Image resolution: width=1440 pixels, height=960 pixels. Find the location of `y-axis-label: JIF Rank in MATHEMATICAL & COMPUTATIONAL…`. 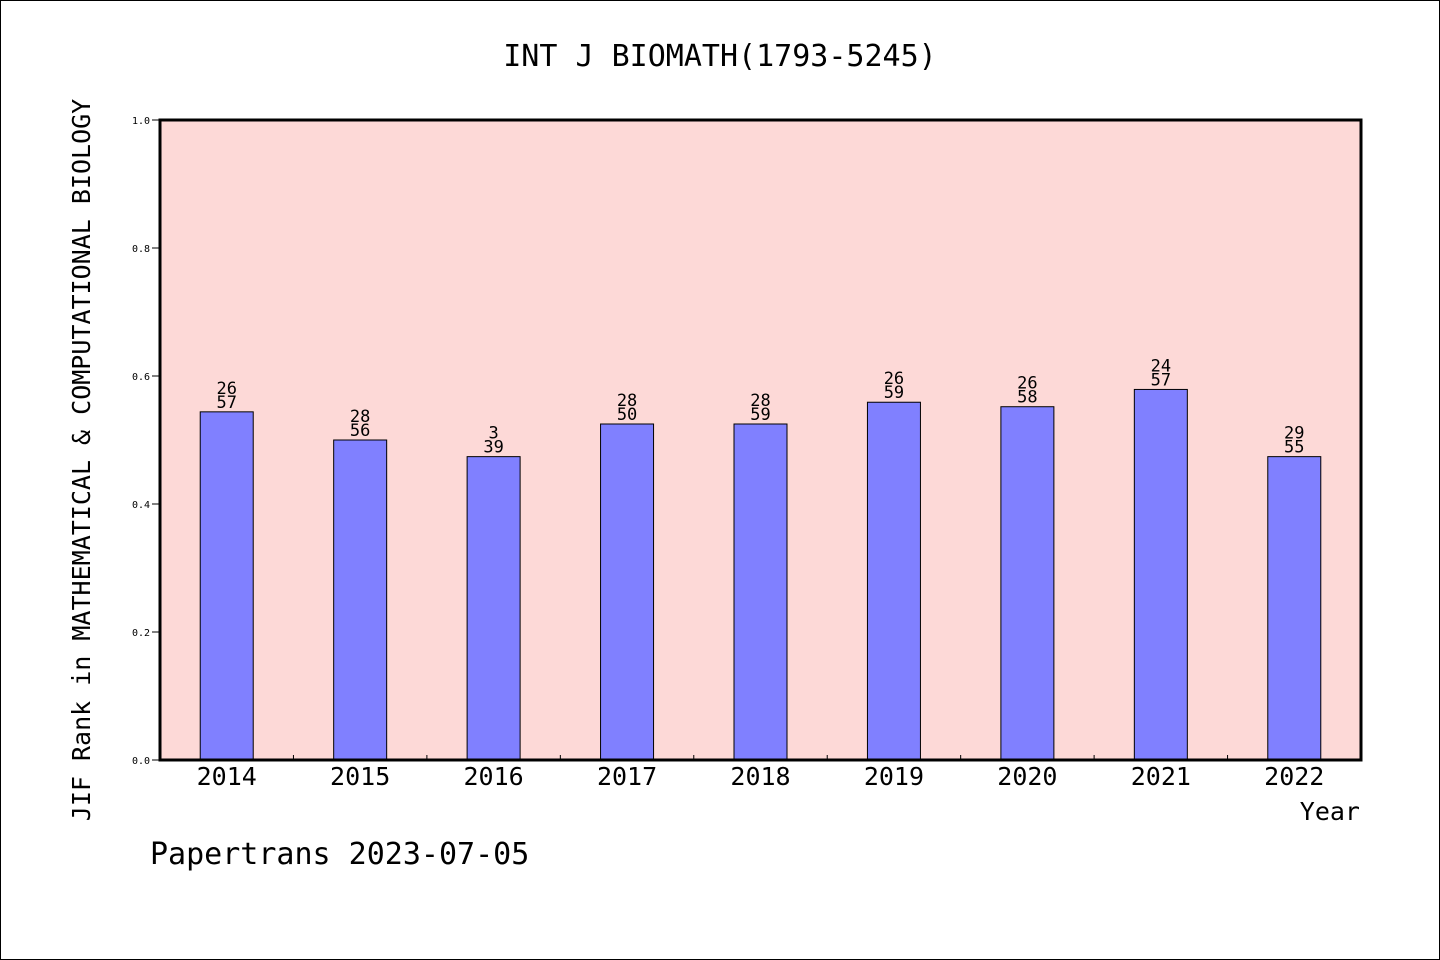

y-axis-label: JIF Rank in MATHEMATICAL & COMPUTATIONAL… is located at coordinates (81, 460).